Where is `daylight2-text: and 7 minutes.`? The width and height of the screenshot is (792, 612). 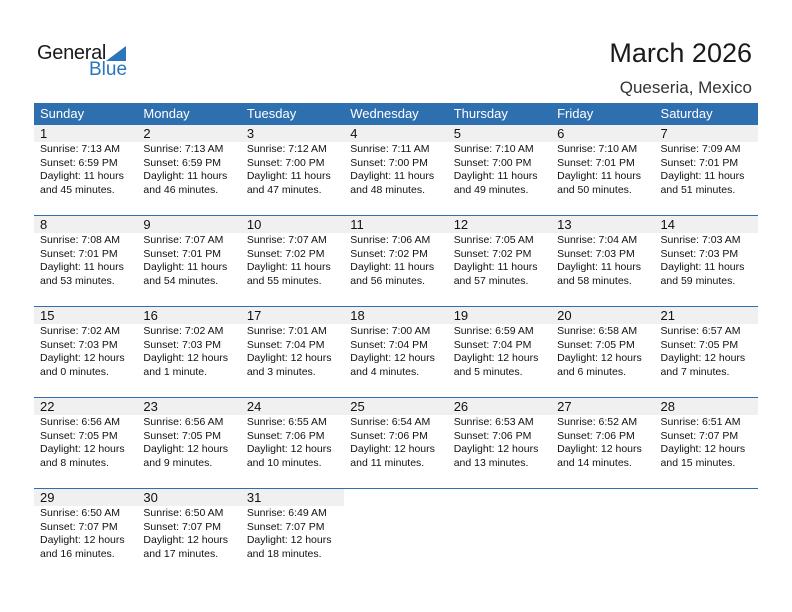
daylight2-text: and 7 minutes. is located at coordinates (695, 371).